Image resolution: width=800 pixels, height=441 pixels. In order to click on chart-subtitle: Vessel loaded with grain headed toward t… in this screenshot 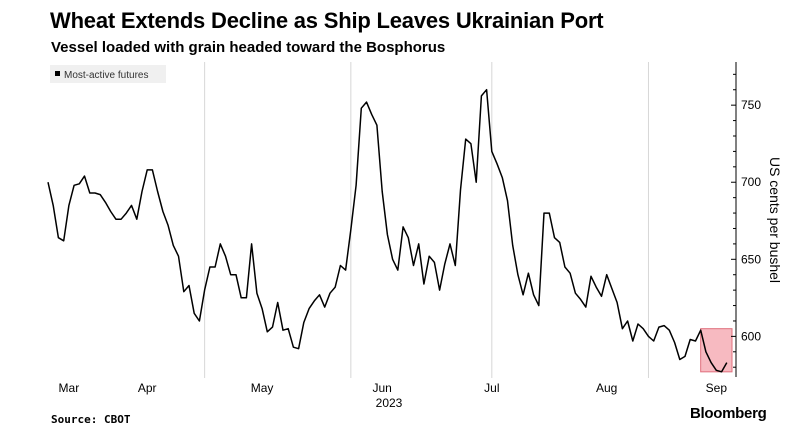, I will do `click(248, 47)`.